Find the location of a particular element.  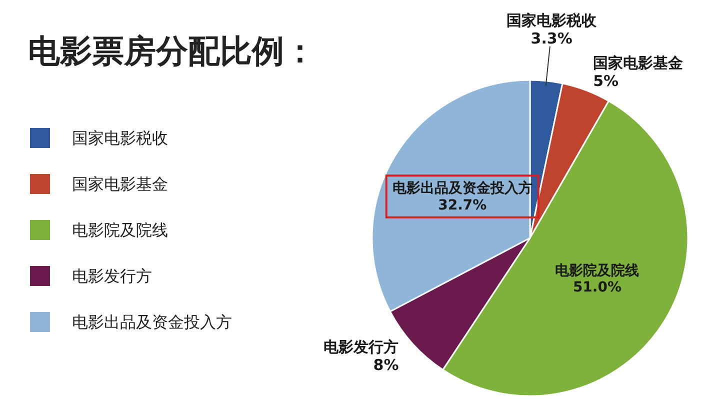

legend-label: 电影发行方 is located at coordinates (112, 276).